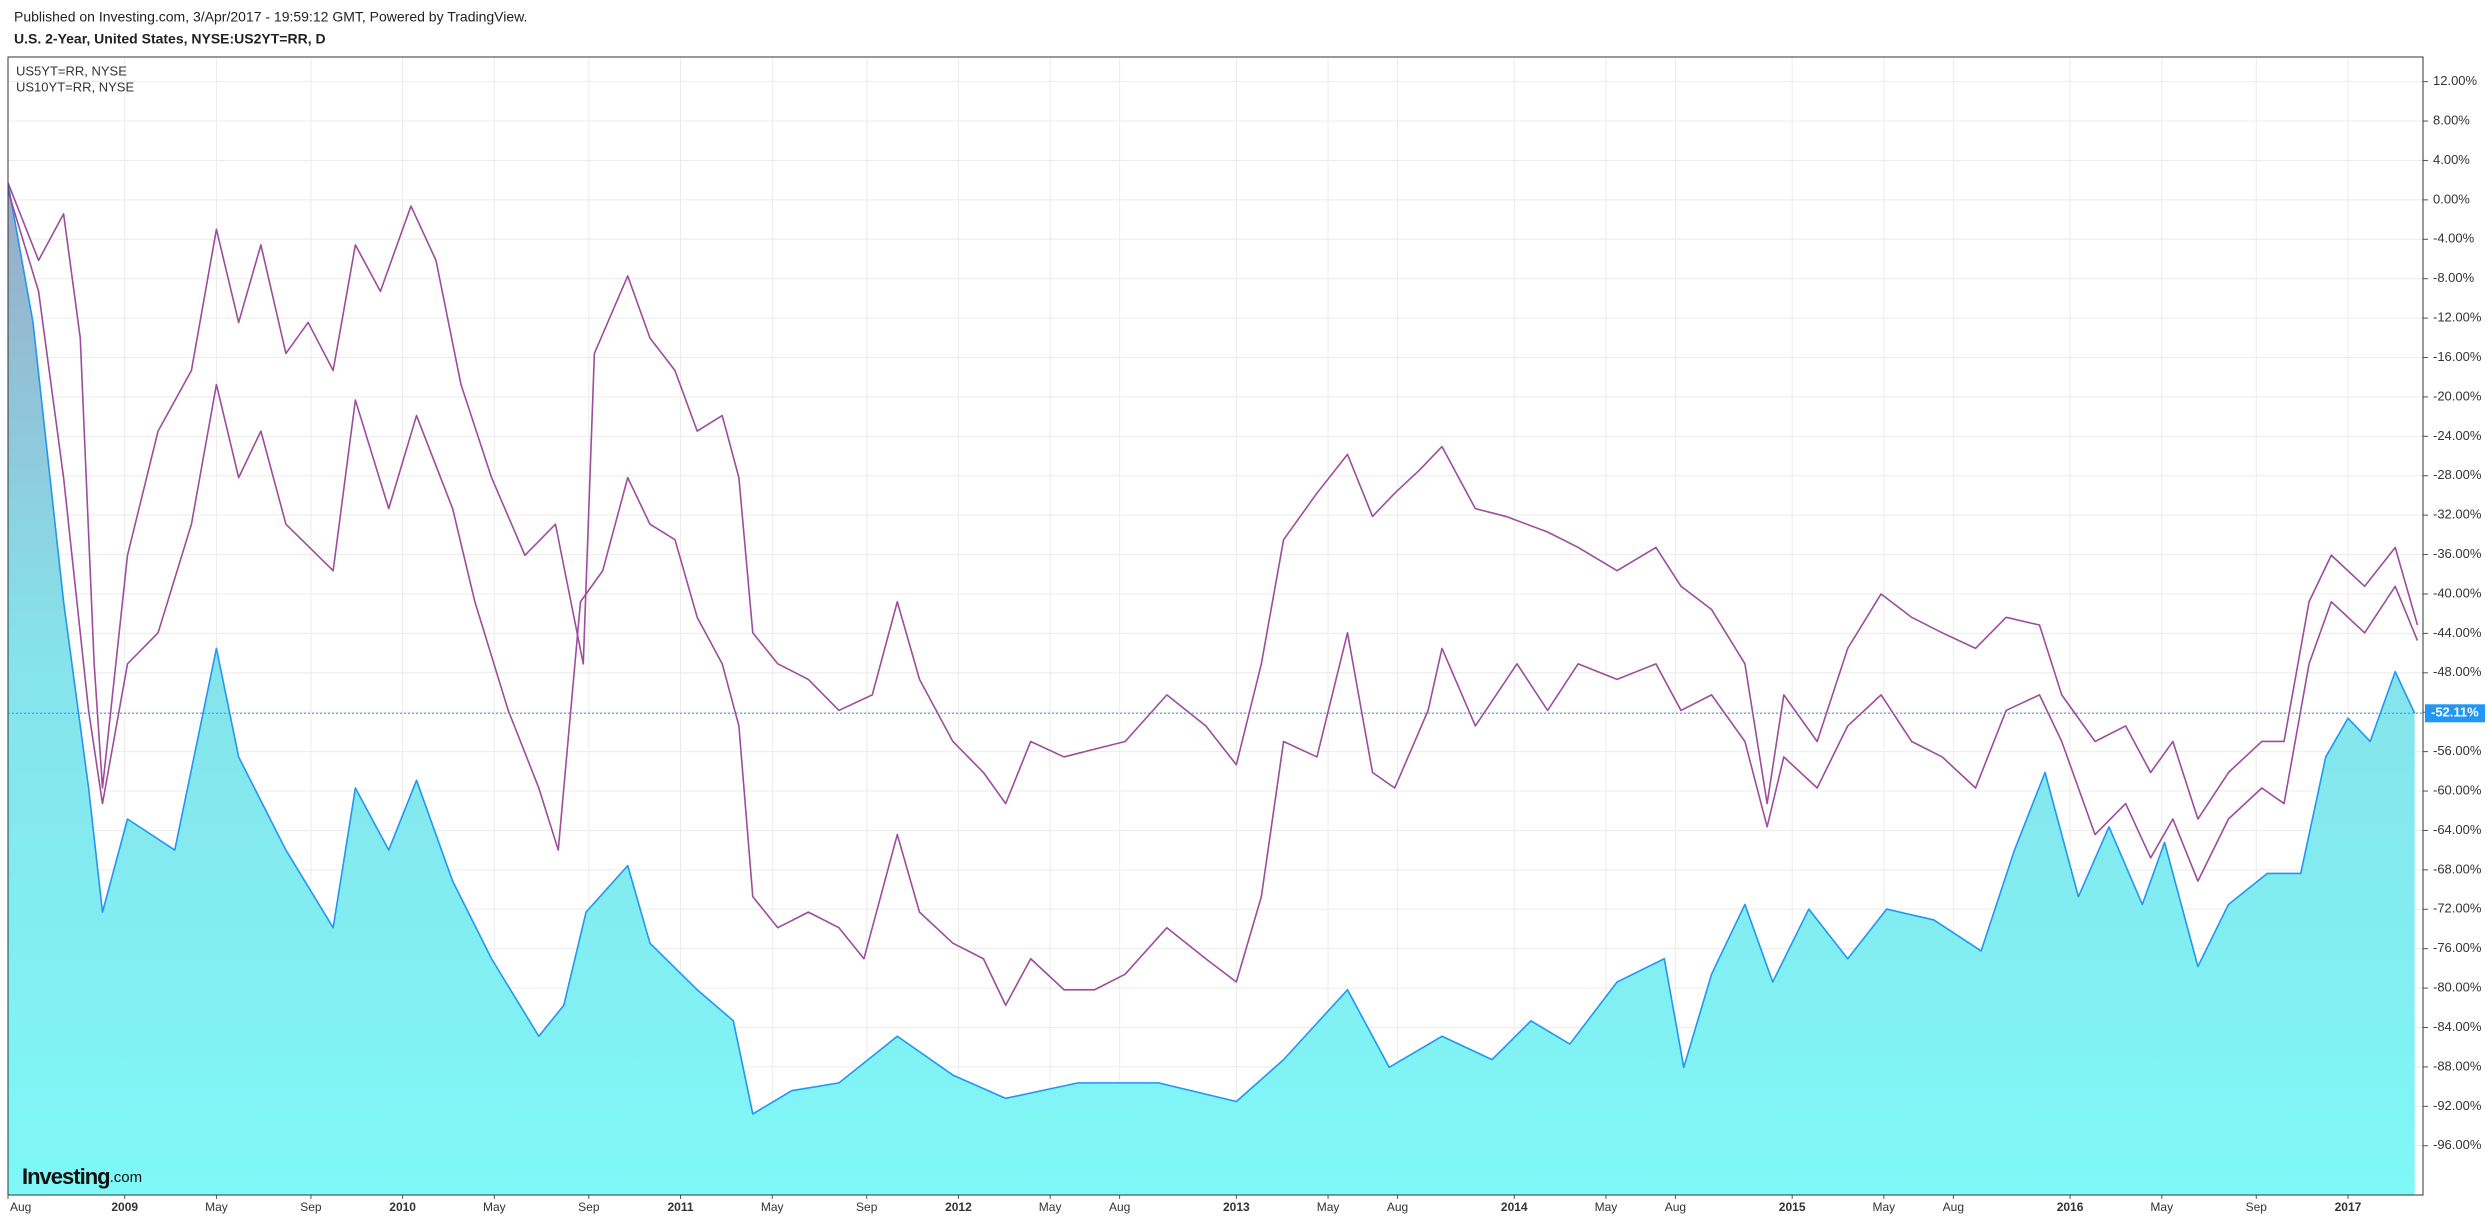 This screenshot has width=2487, height=1219. Describe the element at coordinates (958, 1207) in the screenshot. I see `x-tick-label: 2012` at that location.